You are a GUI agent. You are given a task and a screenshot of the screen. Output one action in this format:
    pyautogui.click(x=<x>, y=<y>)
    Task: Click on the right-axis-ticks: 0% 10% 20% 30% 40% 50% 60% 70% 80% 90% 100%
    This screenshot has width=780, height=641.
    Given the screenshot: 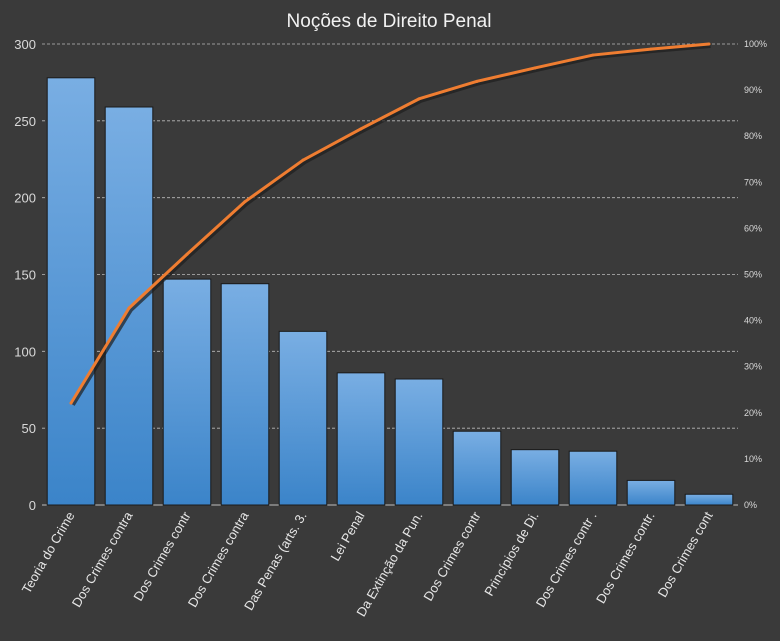 What is the action you would take?
    pyautogui.click(x=755, y=274)
    